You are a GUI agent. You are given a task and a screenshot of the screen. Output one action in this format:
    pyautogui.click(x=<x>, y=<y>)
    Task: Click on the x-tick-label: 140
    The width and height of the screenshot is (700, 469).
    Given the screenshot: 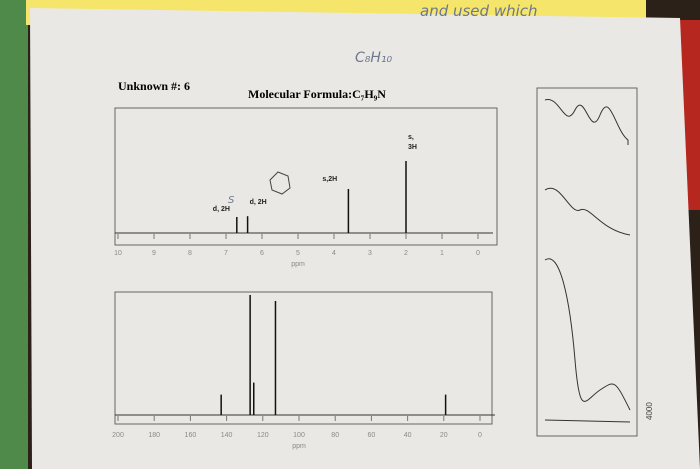 What is the action you would take?
    pyautogui.click(x=227, y=435)
    